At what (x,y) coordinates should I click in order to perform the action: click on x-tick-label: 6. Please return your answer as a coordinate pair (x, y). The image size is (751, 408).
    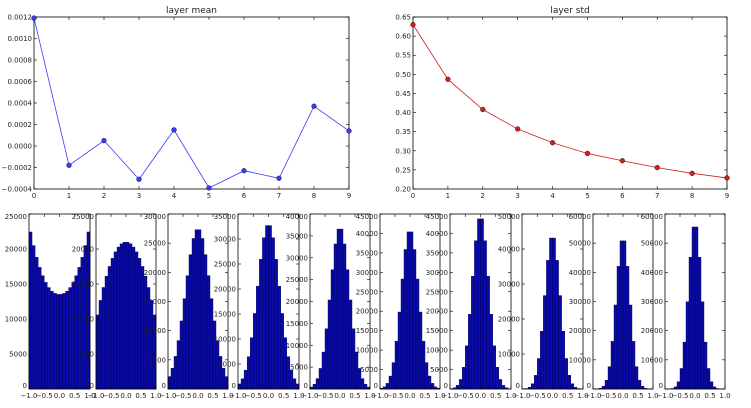
    Looking at the image, I should click on (244, 196).